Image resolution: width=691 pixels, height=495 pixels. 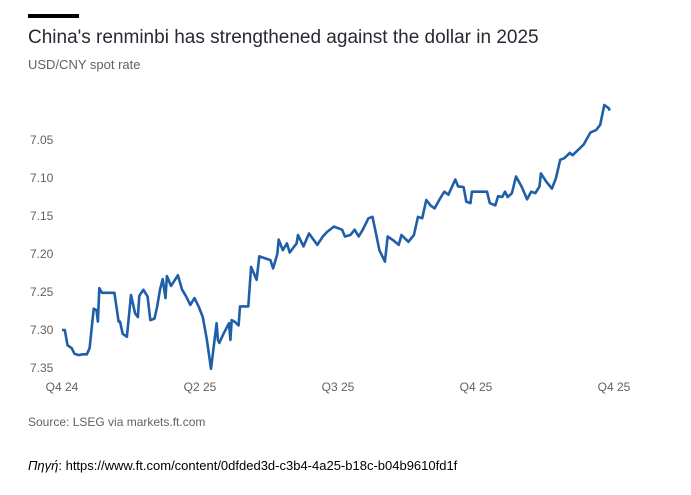 What do you see at coordinates (42, 368) in the screenshot?
I see `y-tick-label: 7.35` at bounding box center [42, 368].